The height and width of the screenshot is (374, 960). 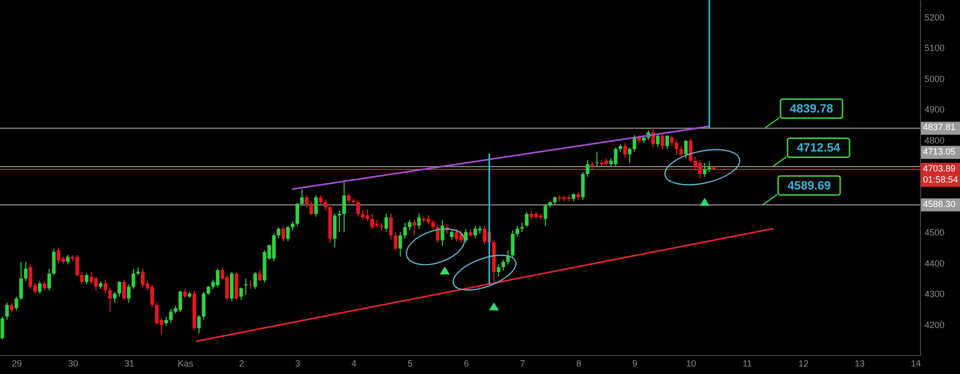 I want to click on y-tick-label: 4300, so click(x=934, y=294).